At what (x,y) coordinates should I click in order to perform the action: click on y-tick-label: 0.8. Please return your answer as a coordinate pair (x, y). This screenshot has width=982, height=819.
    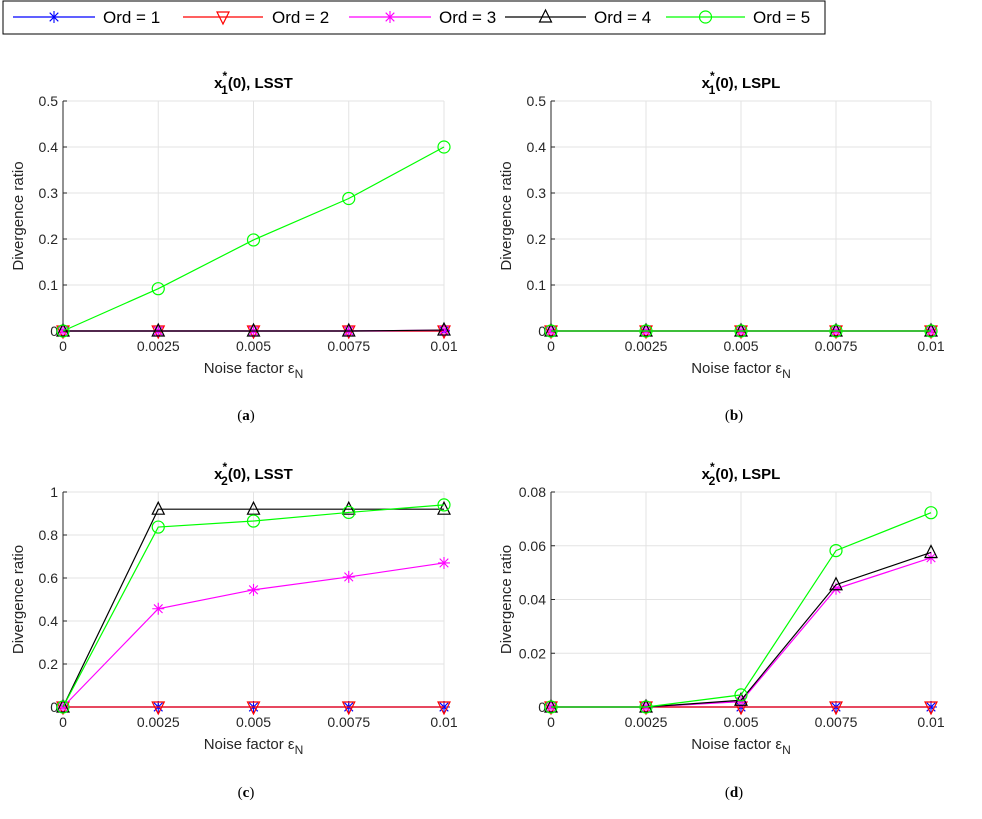
    Looking at the image, I should click on (49, 535).